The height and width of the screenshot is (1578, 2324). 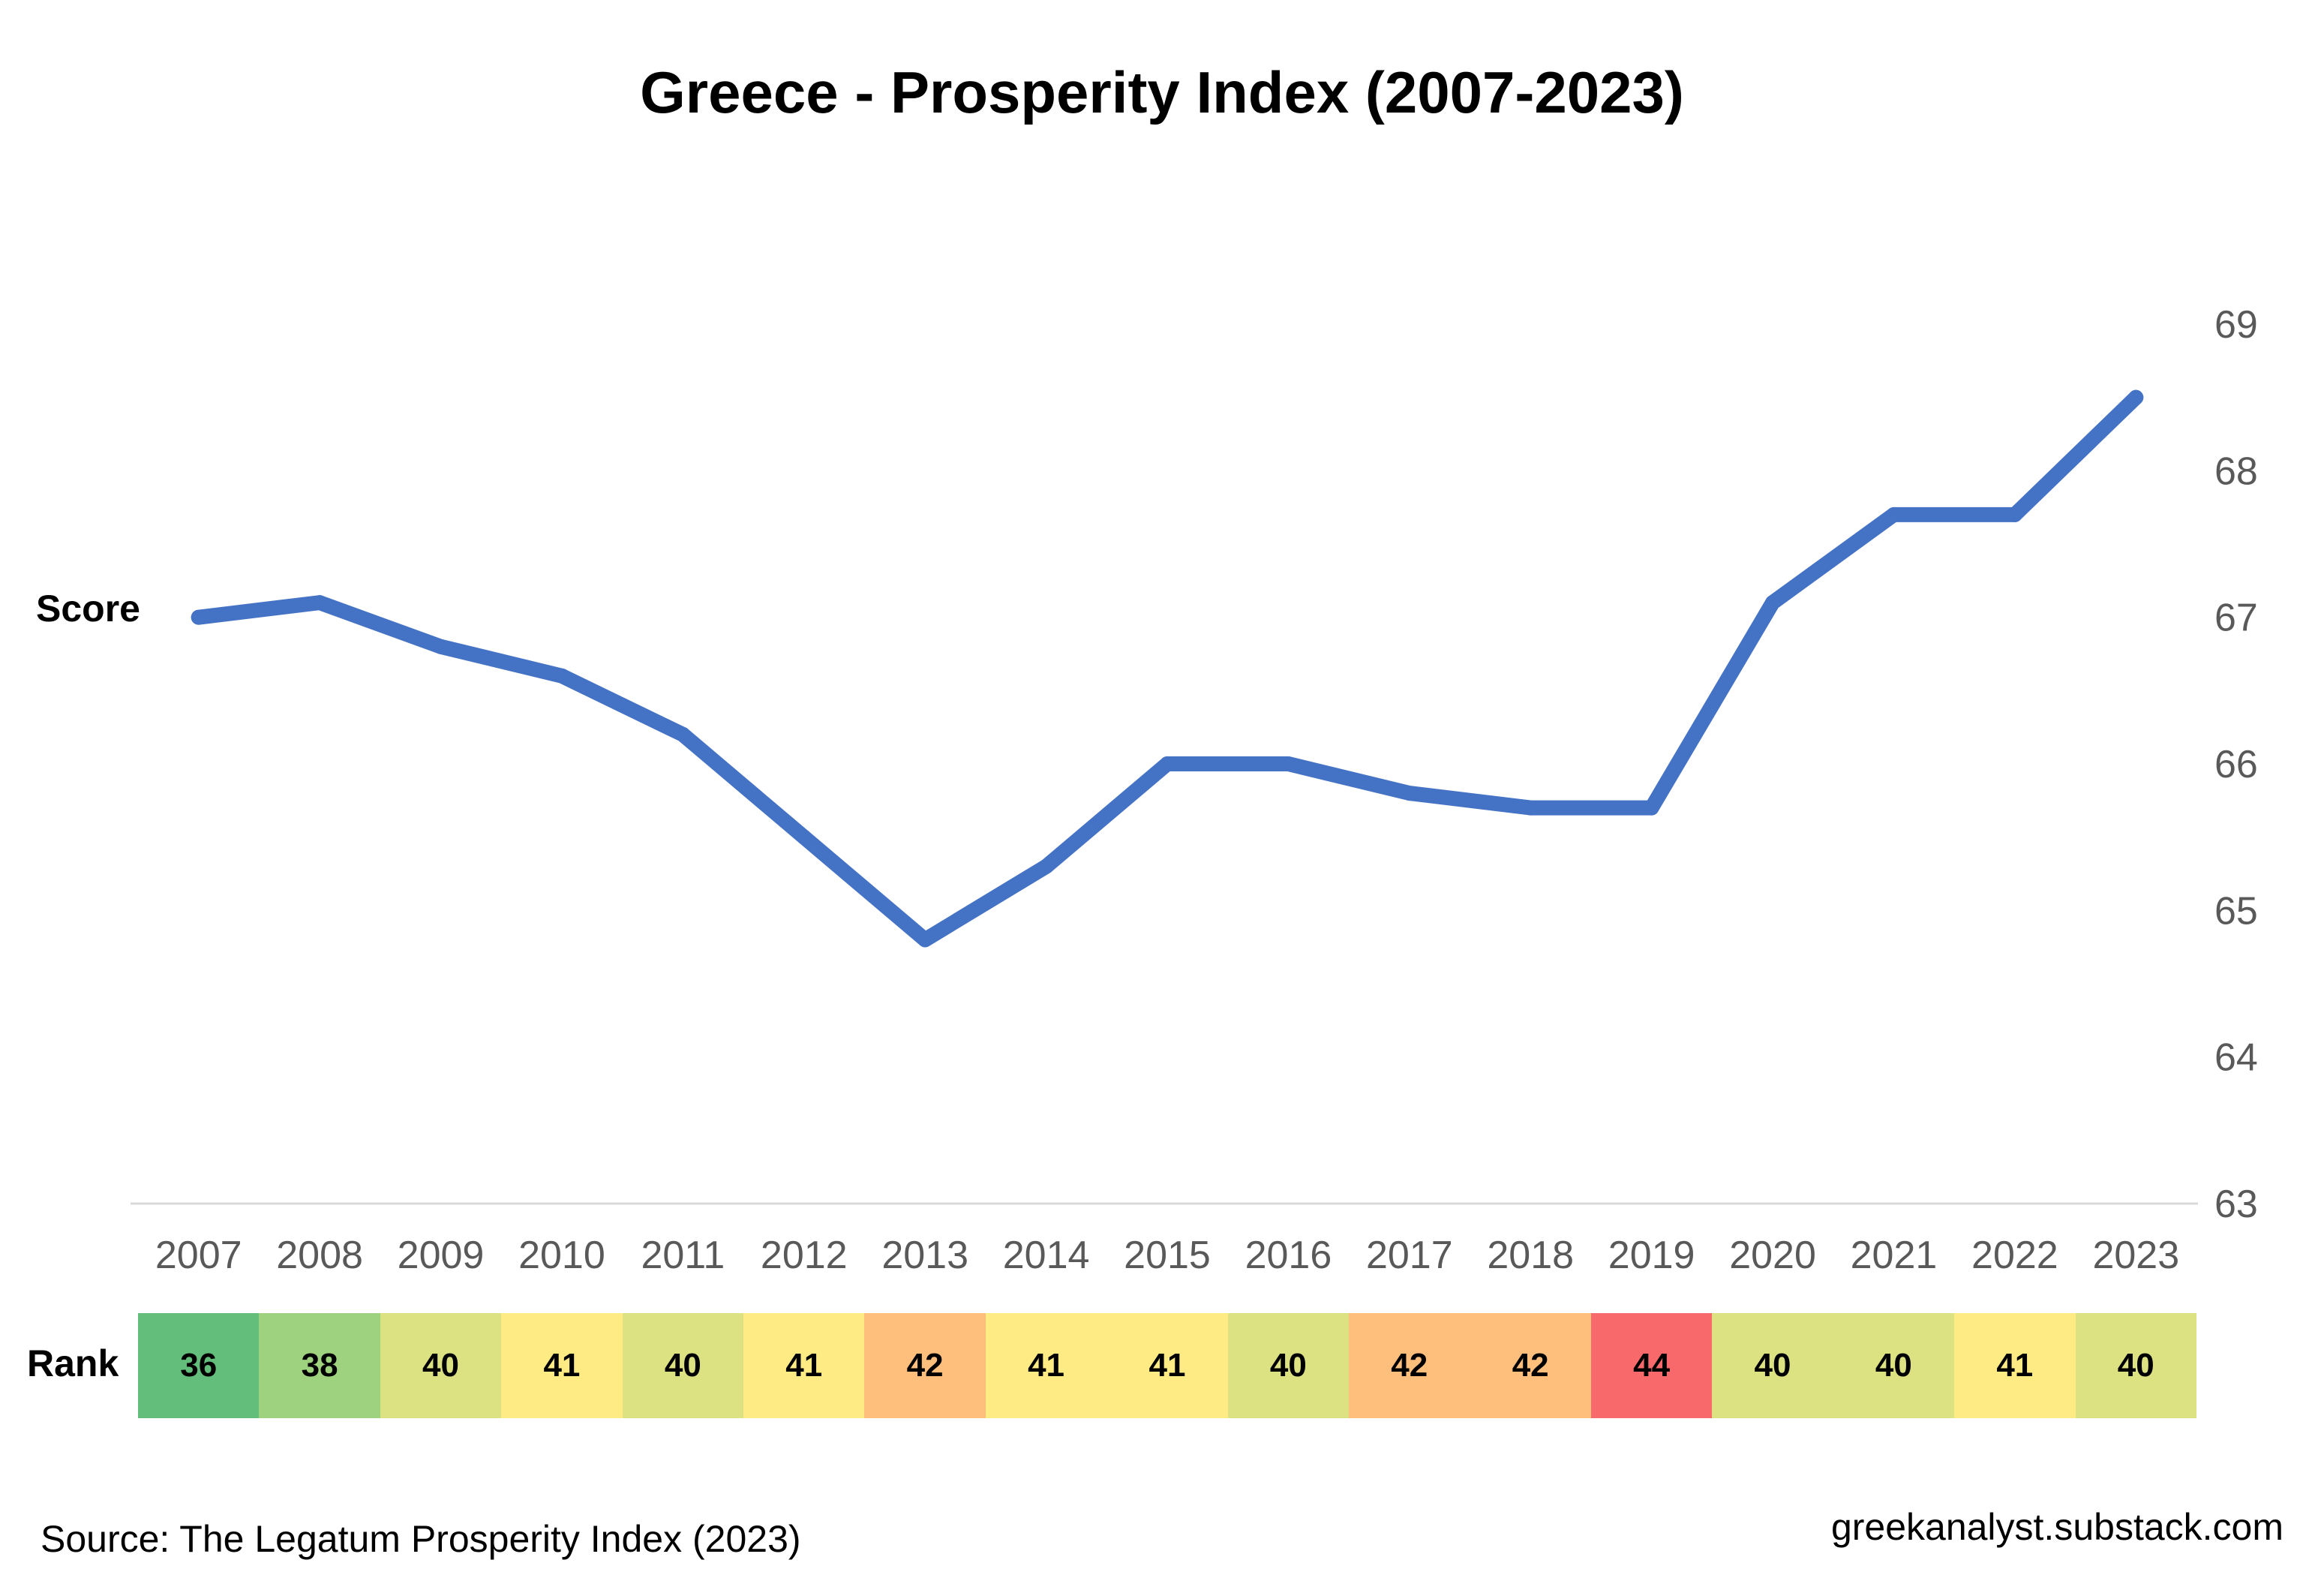 What do you see at coordinates (2236, 1204) in the screenshot?
I see `y-tick-label: 63` at bounding box center [2236, 1204].